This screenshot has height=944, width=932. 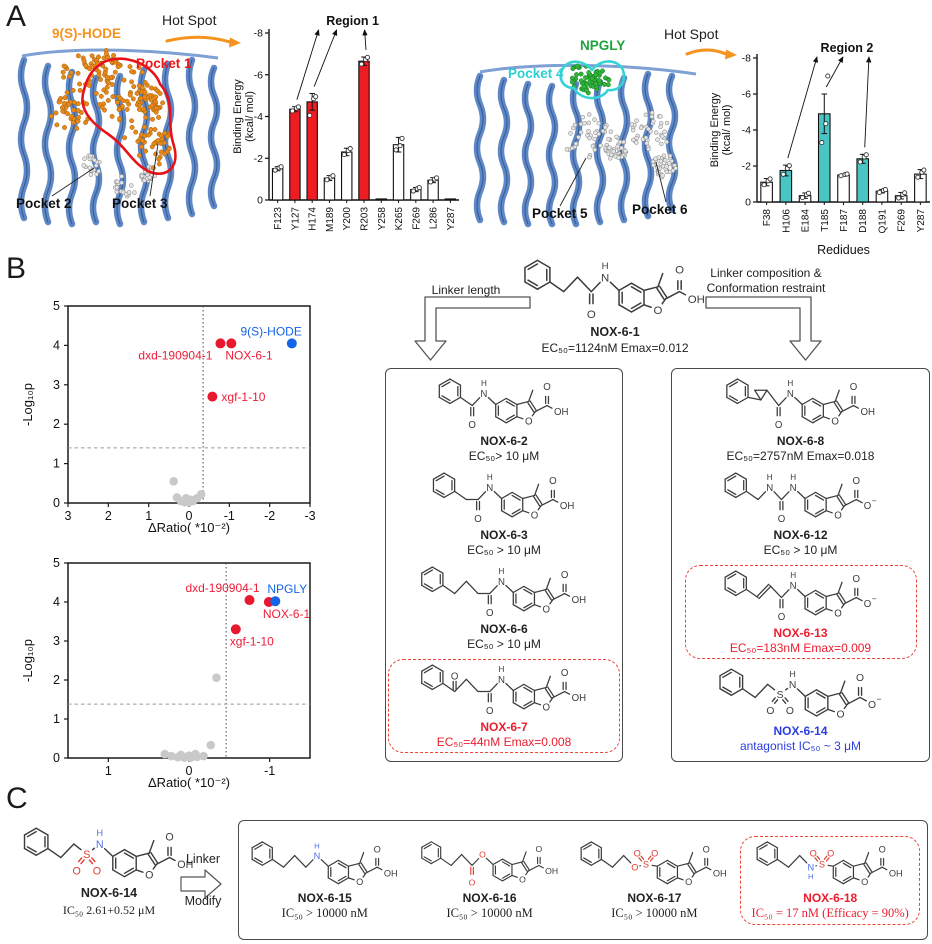 What do you see at coordinates (504, 456) in the screenshot?
I see `compound-activity: EC₅₀> 10 μM` at bounding box center [504, 456].